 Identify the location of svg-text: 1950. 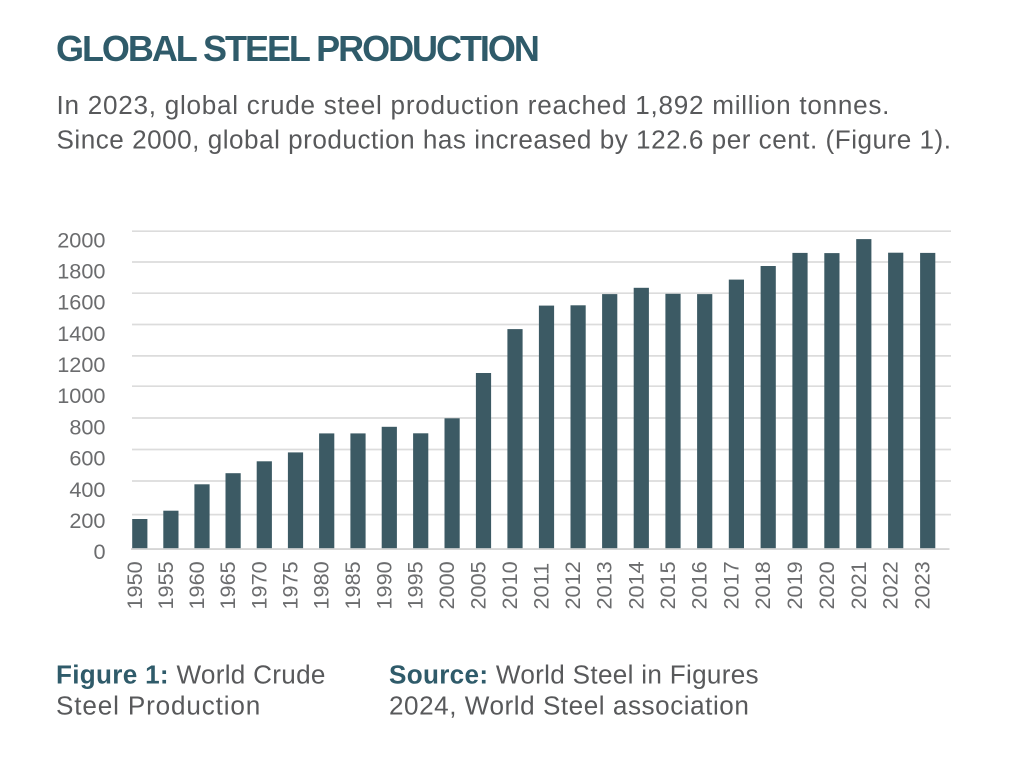
(134, 585).